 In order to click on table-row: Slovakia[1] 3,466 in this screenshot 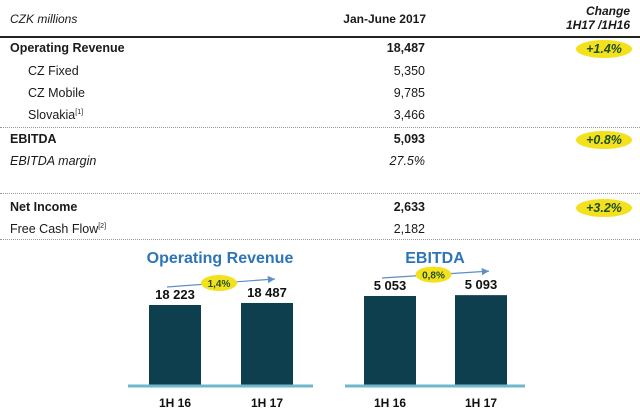, I will do `click(320, 116)`.